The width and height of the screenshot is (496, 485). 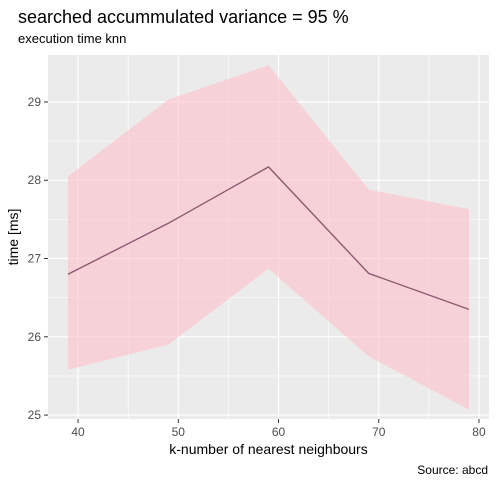 I want to click on x-tick-label: 70, so click(x=379, y=432).